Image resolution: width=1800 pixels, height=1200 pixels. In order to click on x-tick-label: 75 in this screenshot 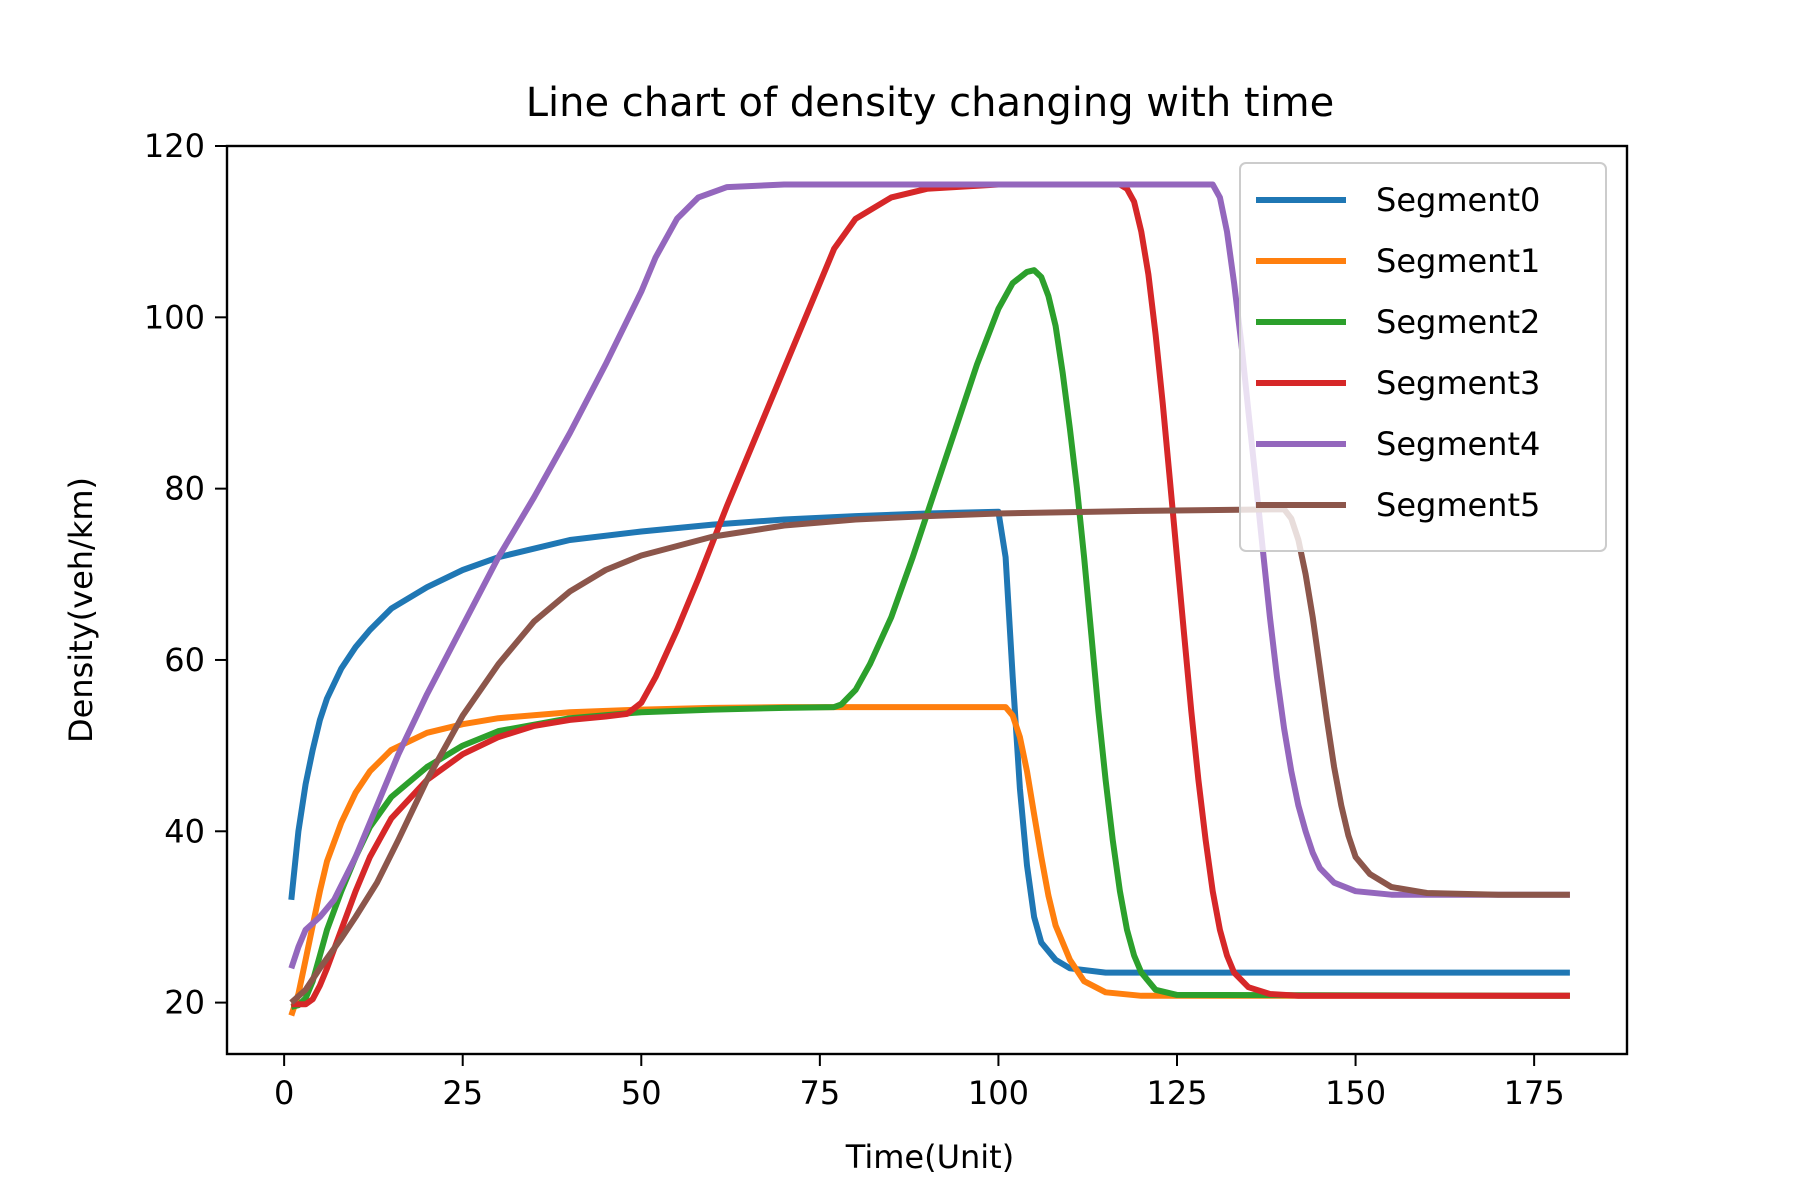, I will do `click(819, 1093)`.